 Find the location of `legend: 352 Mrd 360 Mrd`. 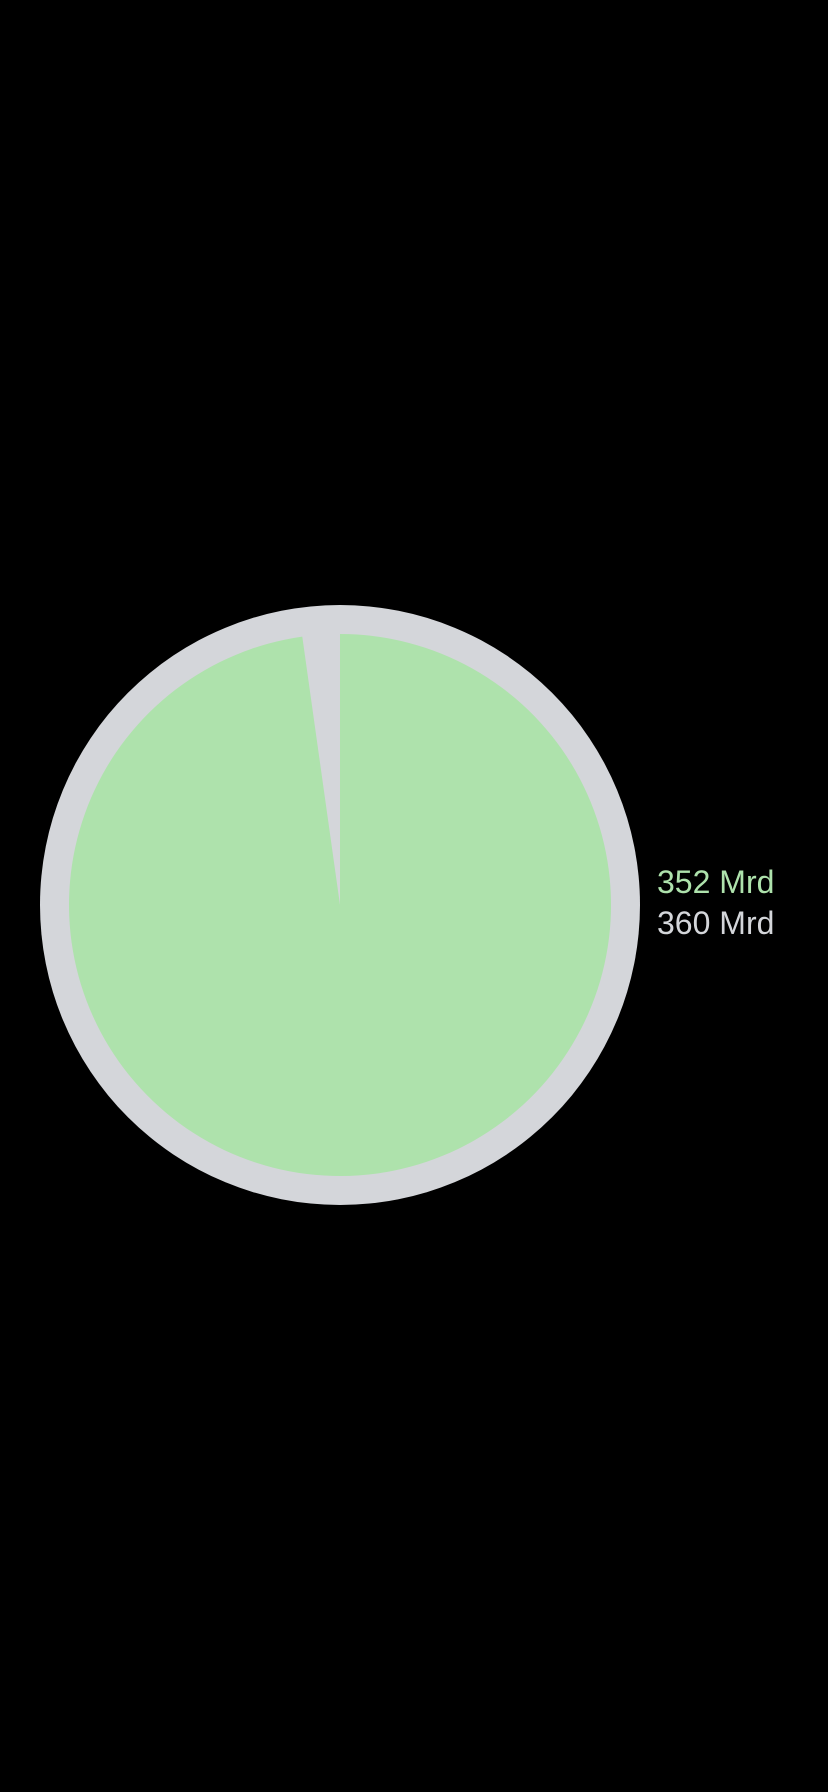

legend: 352 Mrd 360 Mrd is located at coordinates (715, 903).